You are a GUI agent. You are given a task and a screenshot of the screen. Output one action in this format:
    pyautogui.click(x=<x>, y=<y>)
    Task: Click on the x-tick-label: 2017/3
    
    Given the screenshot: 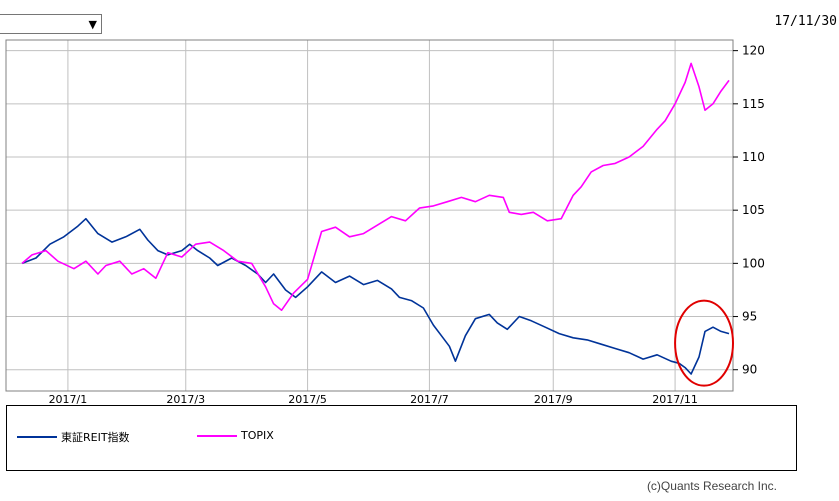 What is the action you would take?
    pyautogui.click(x=185, y=399)
    